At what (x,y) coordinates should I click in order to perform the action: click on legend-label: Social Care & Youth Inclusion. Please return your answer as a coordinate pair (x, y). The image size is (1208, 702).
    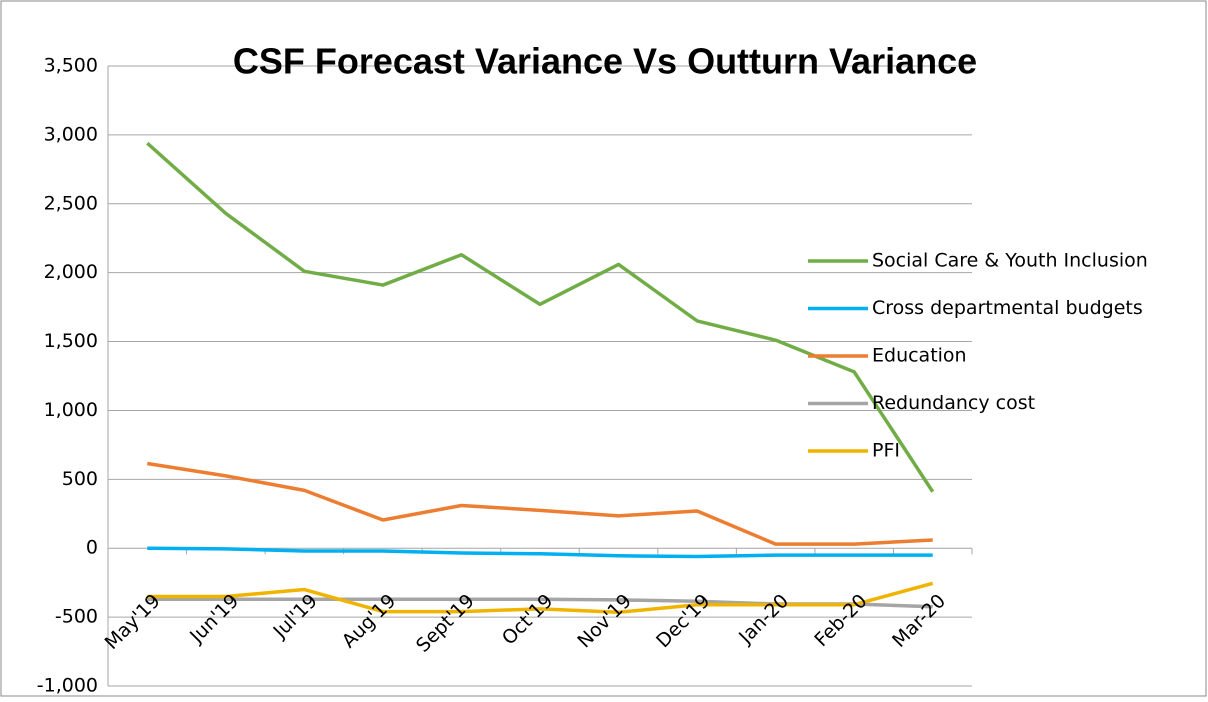
    Looking at the image, I should click on (1010, 261).